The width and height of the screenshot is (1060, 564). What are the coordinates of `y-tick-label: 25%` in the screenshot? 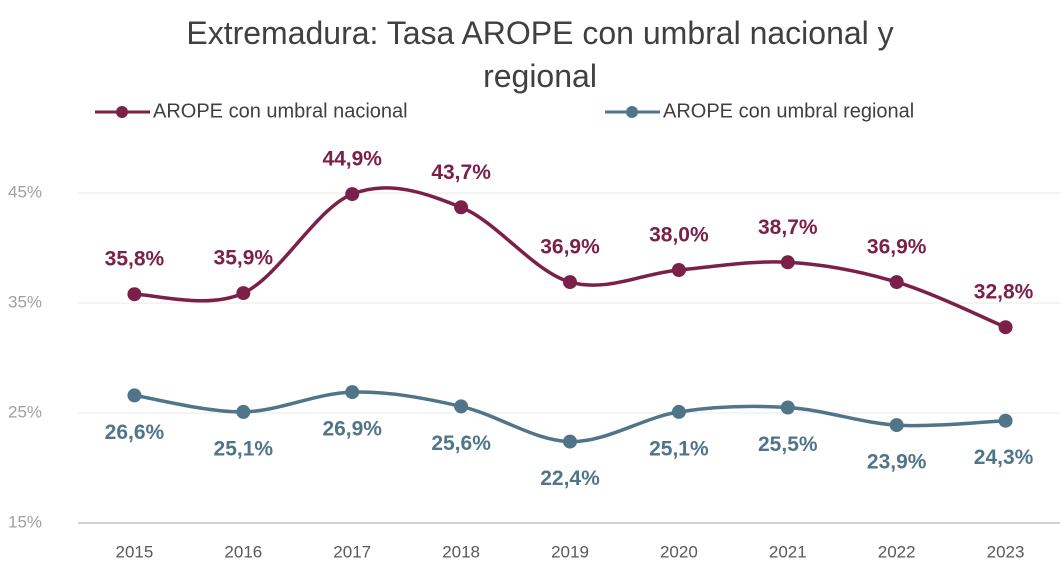 It's located at (25, 411).